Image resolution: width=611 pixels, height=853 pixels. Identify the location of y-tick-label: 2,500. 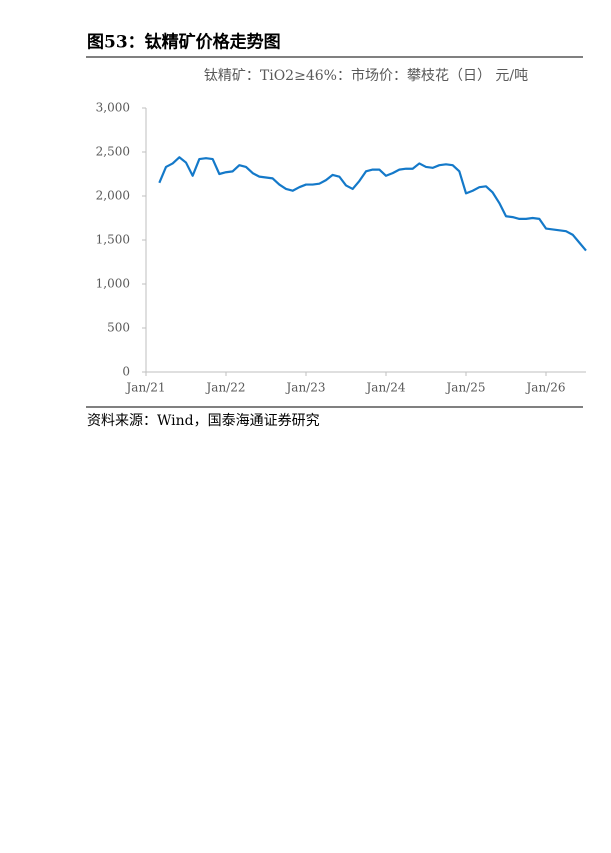
(113, 152).